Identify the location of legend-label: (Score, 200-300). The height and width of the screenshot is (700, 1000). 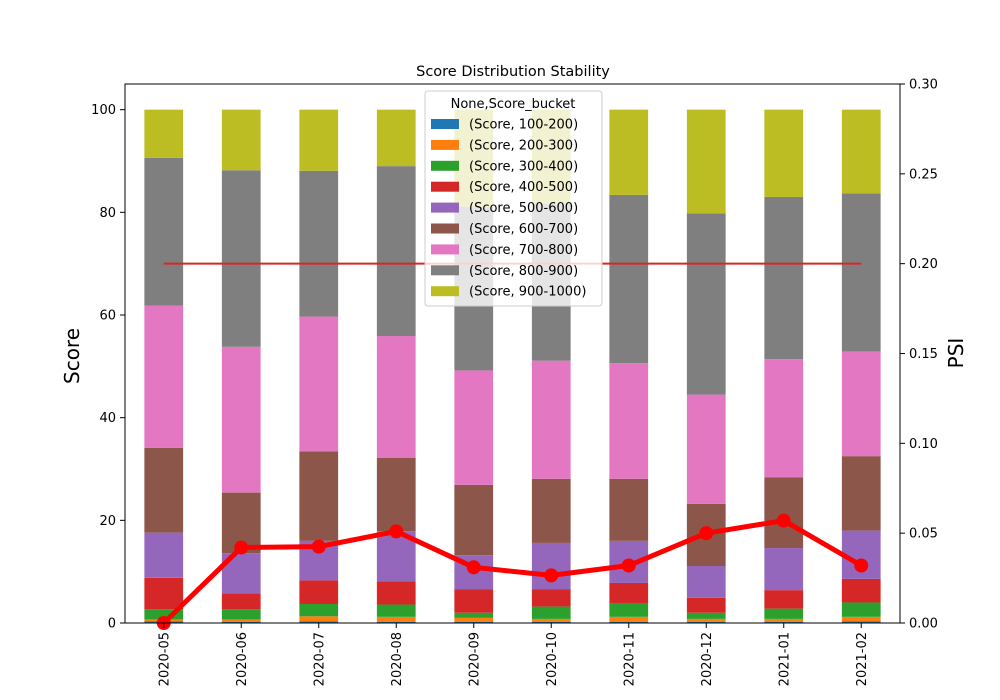
(523, 145).